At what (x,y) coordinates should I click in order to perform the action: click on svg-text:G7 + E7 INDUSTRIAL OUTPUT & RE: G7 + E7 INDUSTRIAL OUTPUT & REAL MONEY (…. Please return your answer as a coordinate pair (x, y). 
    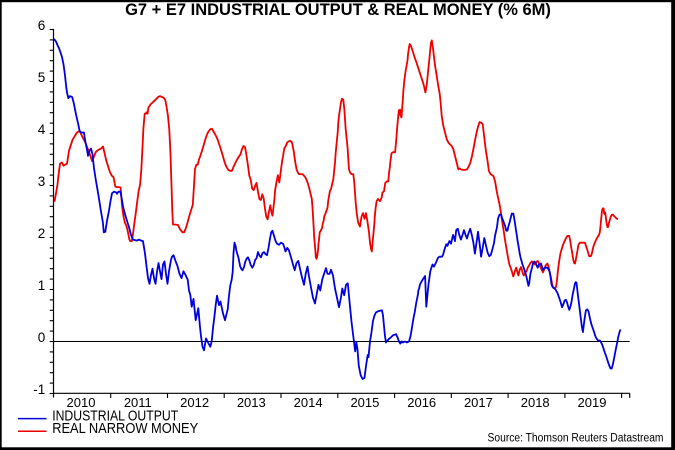
    Looking at the image, I should click on (338, 10).